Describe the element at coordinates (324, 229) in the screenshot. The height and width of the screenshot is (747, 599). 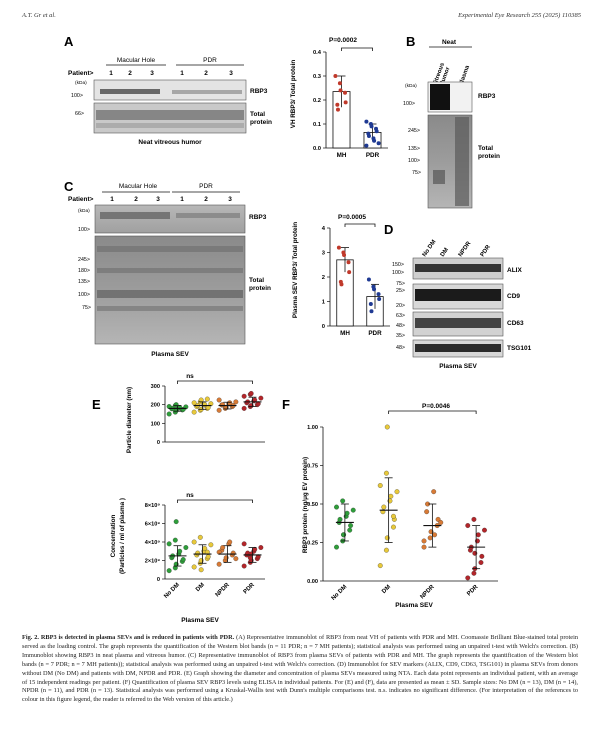
I see `y-tick-label: 4` at that location.